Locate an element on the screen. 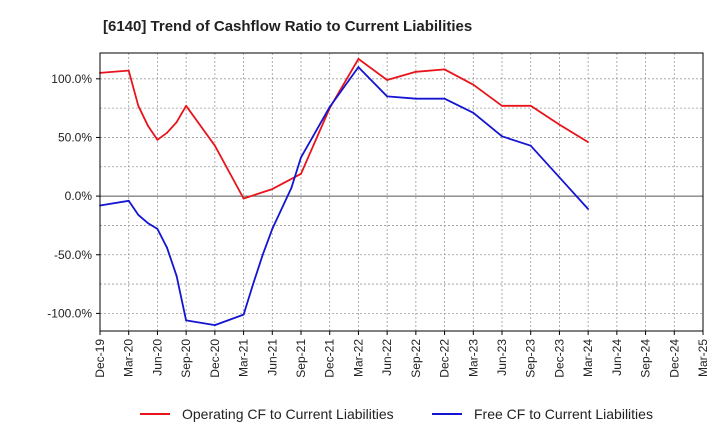 The width and height of the screenshot is (720, 440). x-tick-label: Mar-20 is located at coordinates (129, 358).